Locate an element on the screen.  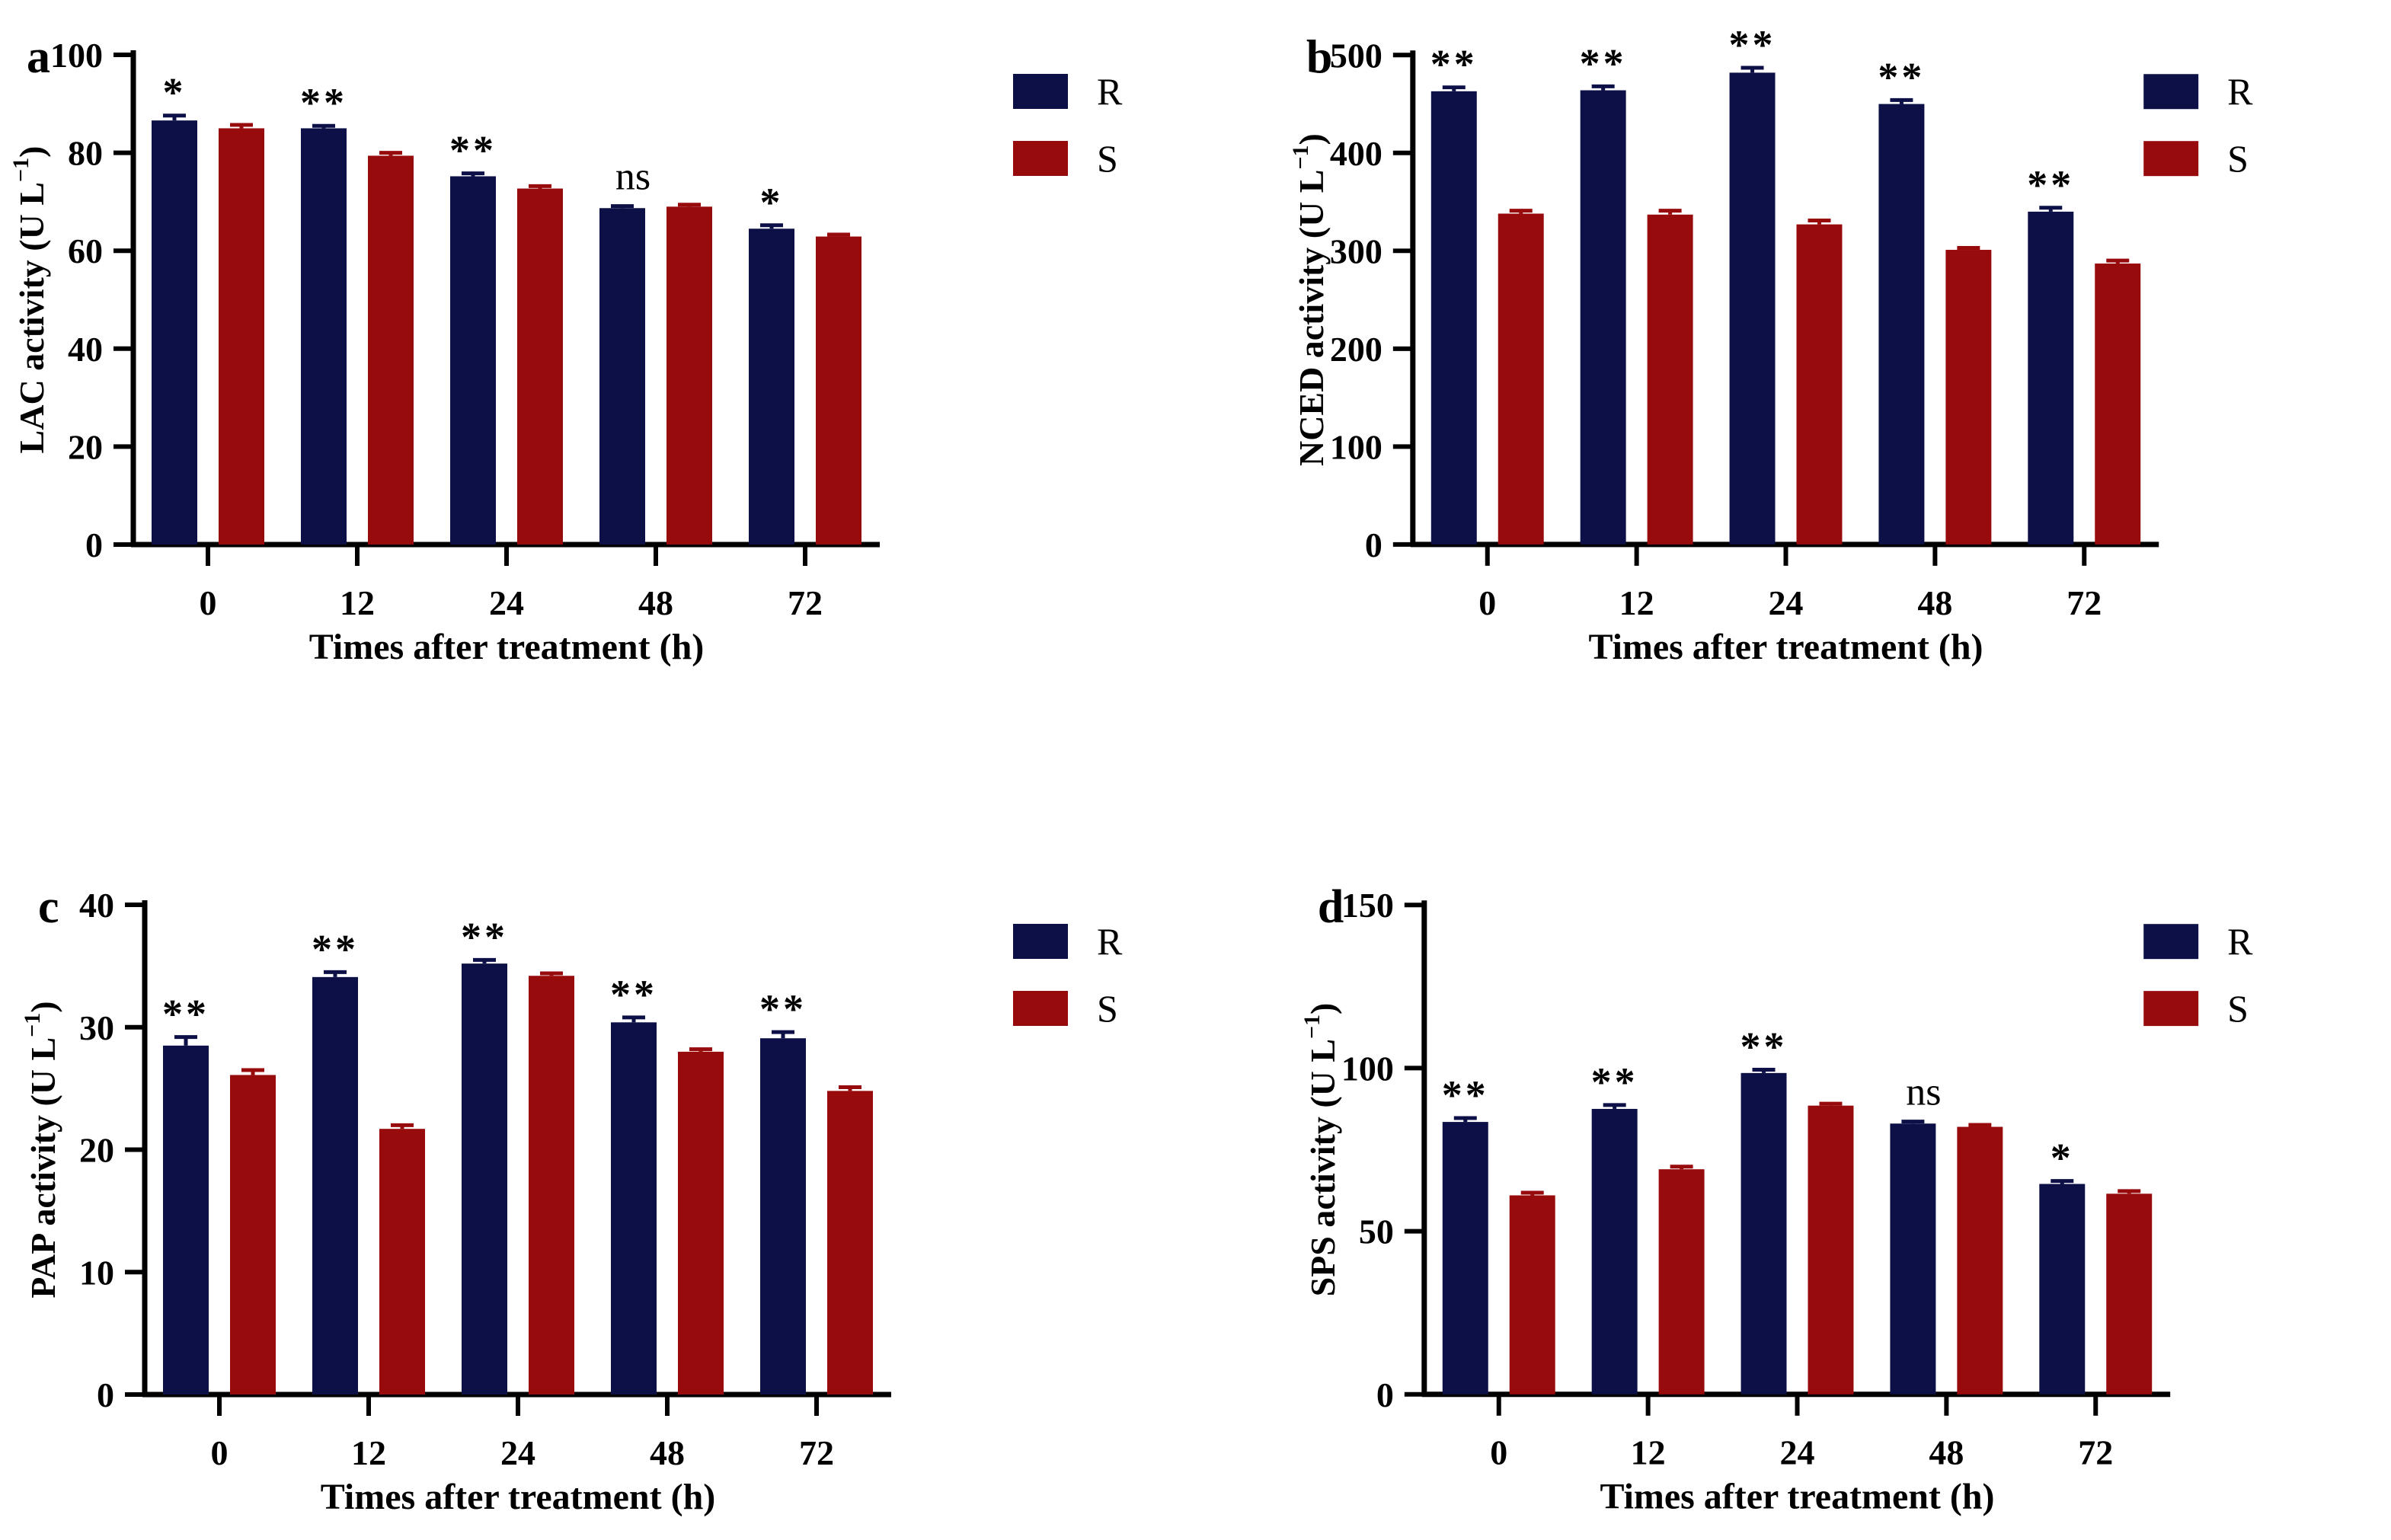
y-tick-label: 200 is located at coordinates (1356, 349).